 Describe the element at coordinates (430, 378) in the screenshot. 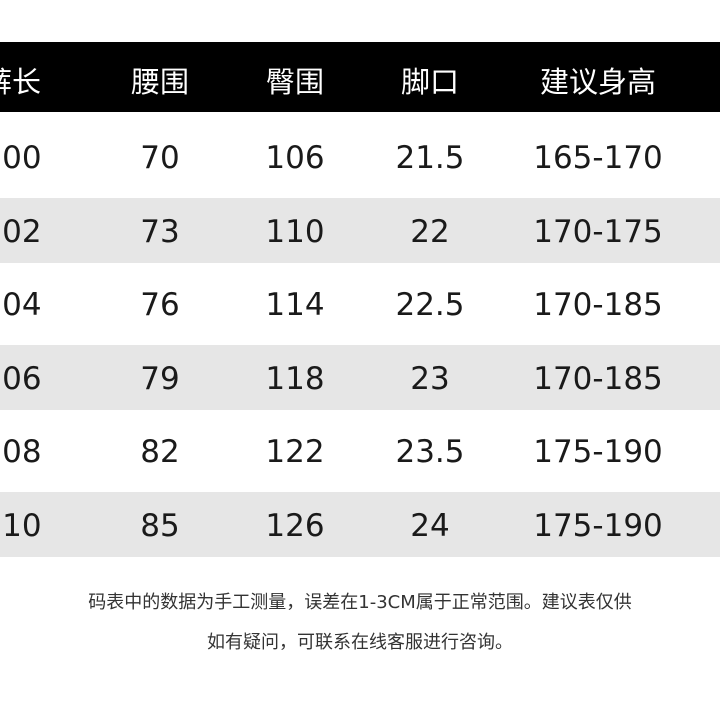

I see `table-cell: 23` at that location.